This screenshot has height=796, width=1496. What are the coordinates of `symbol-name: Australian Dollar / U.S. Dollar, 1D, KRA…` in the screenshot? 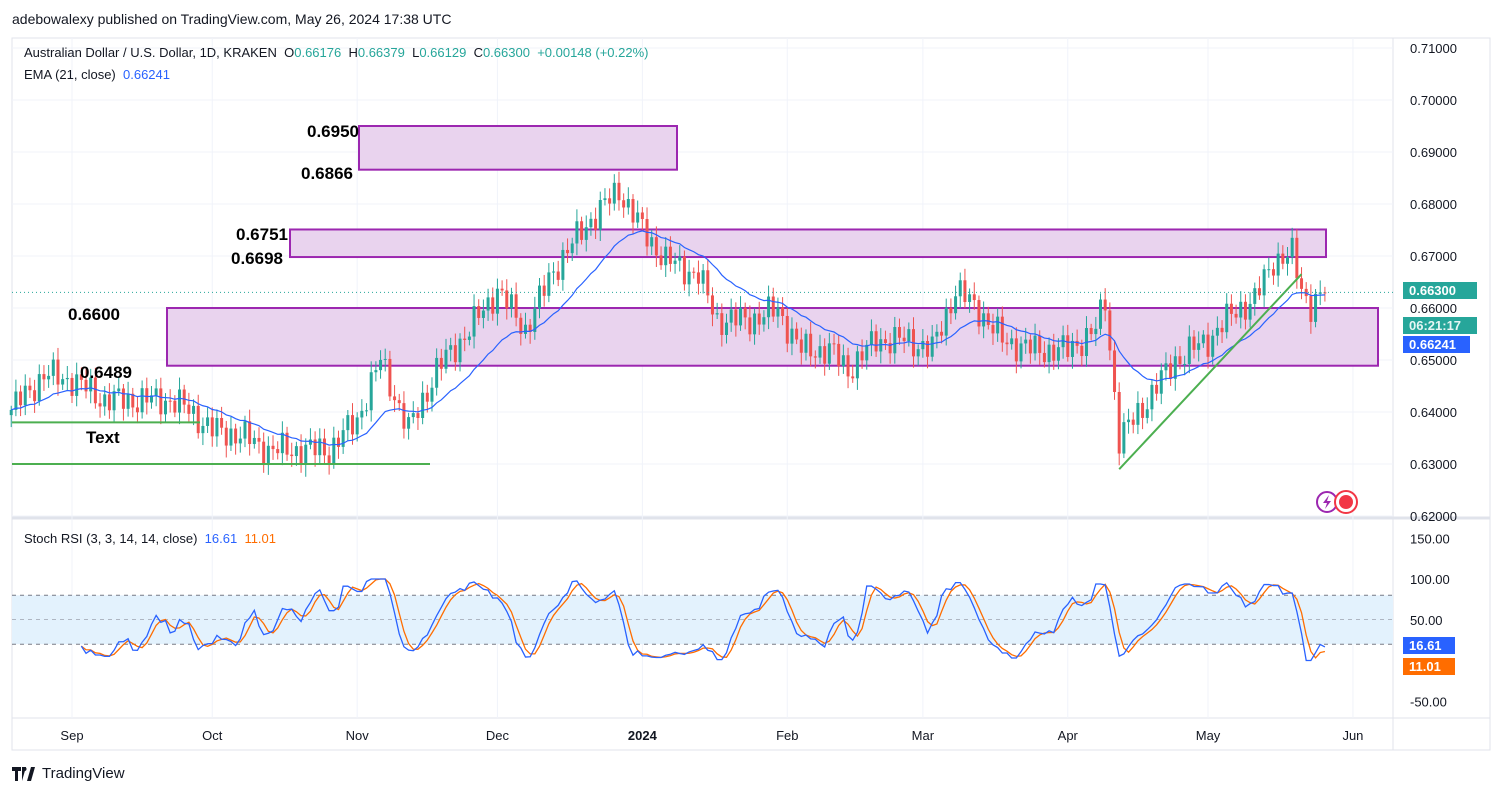 It's located at (150, 52).